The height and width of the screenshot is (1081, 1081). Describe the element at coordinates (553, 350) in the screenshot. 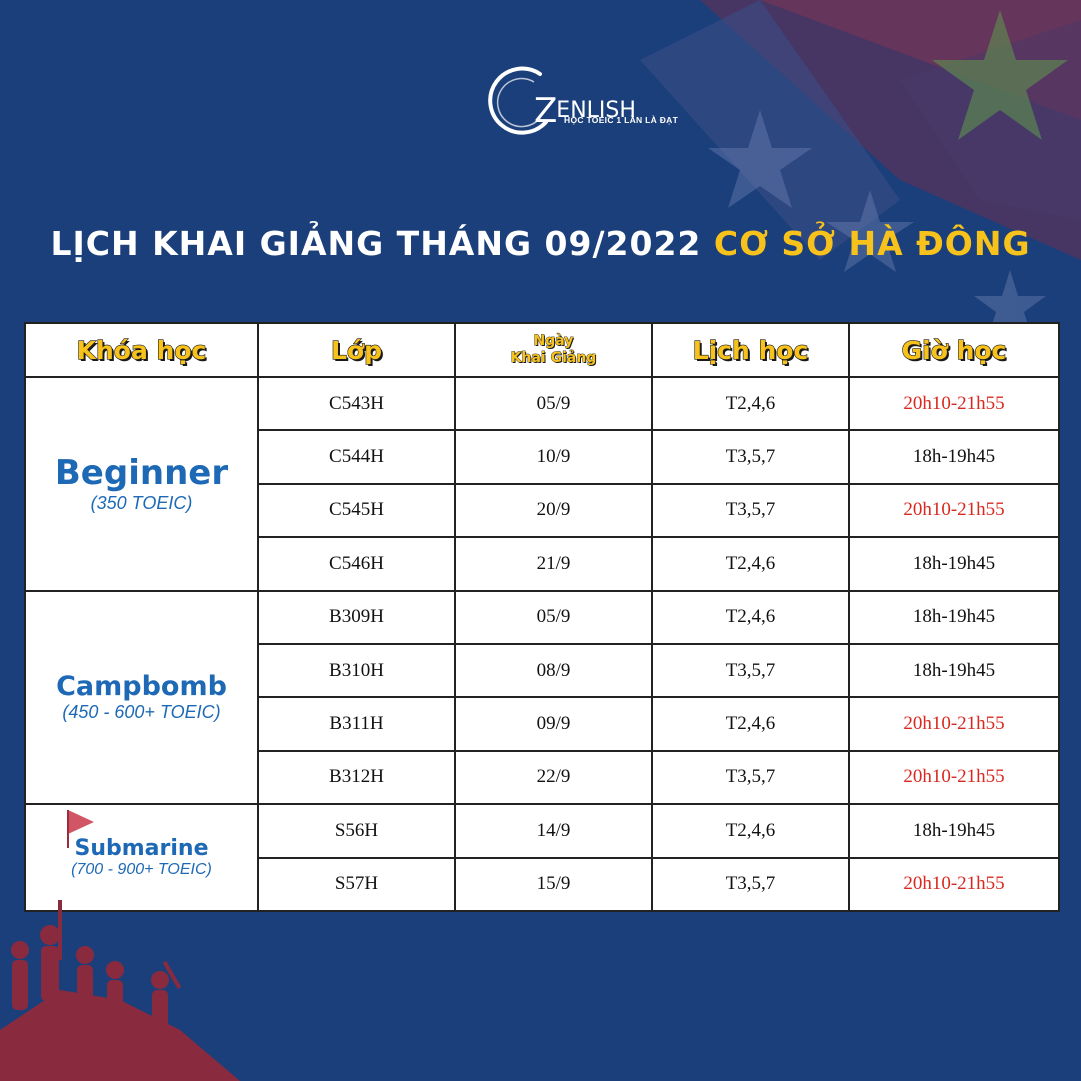

I see `header-start-date: Ngày Khai Giảng` at that location.